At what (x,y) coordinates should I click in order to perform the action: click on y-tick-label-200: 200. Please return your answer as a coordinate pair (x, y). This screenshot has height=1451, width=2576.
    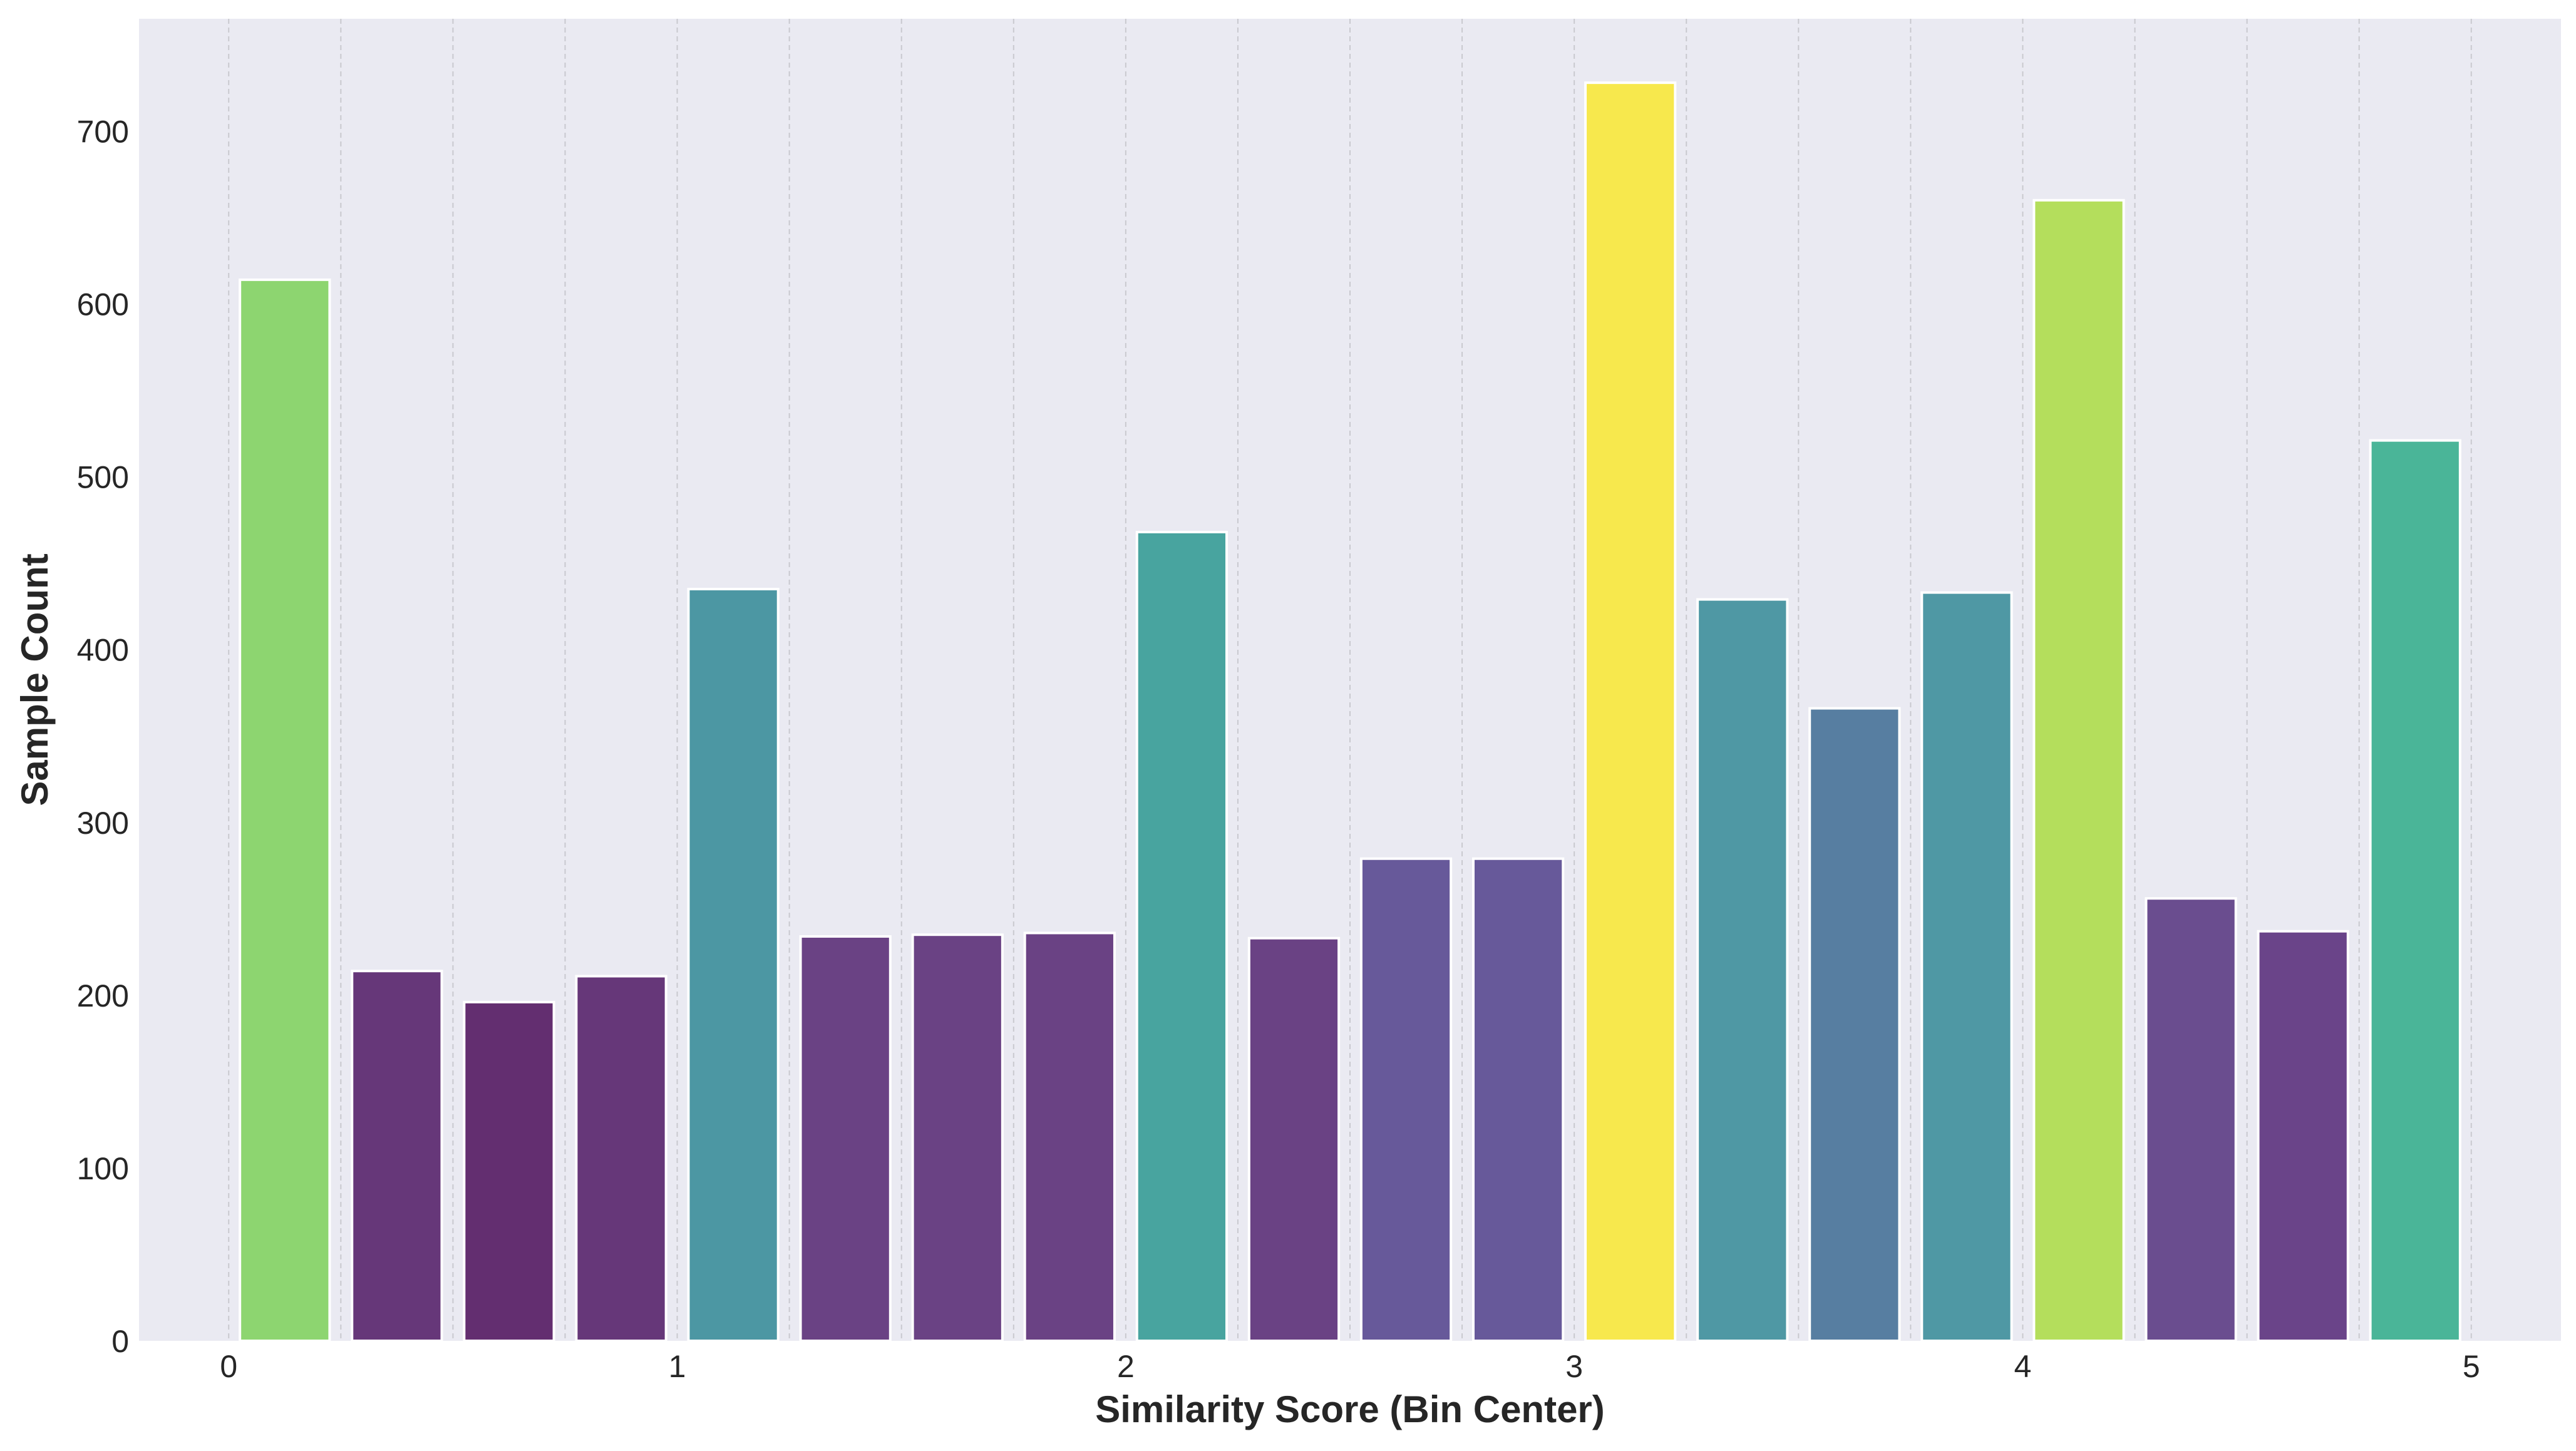
    Looking at the image, I should click on (103, 995).